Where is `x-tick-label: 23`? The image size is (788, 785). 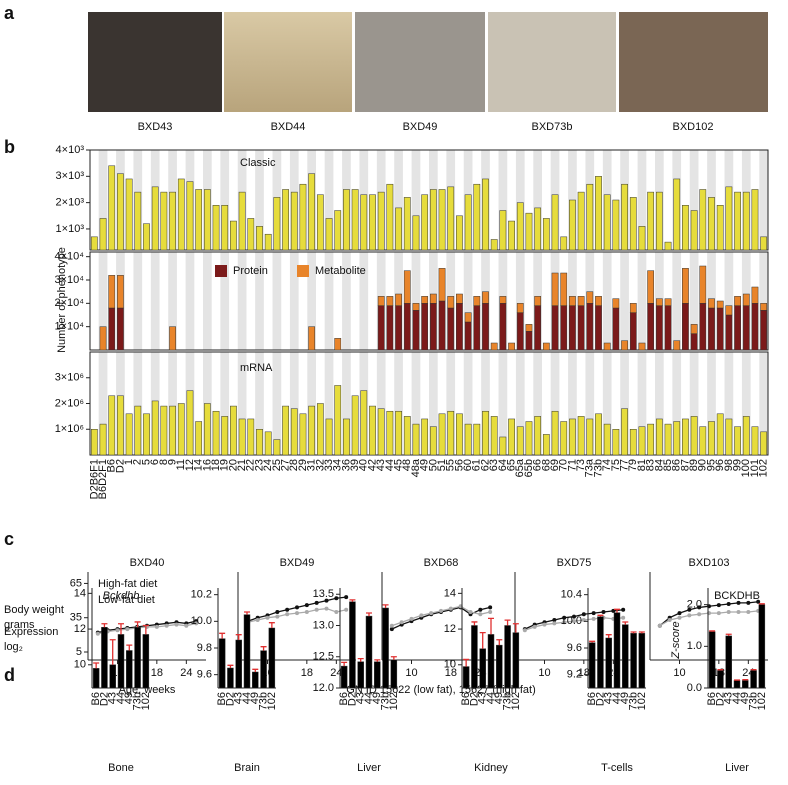
x-tick-label: 23 is located at coordinates (259, 465).